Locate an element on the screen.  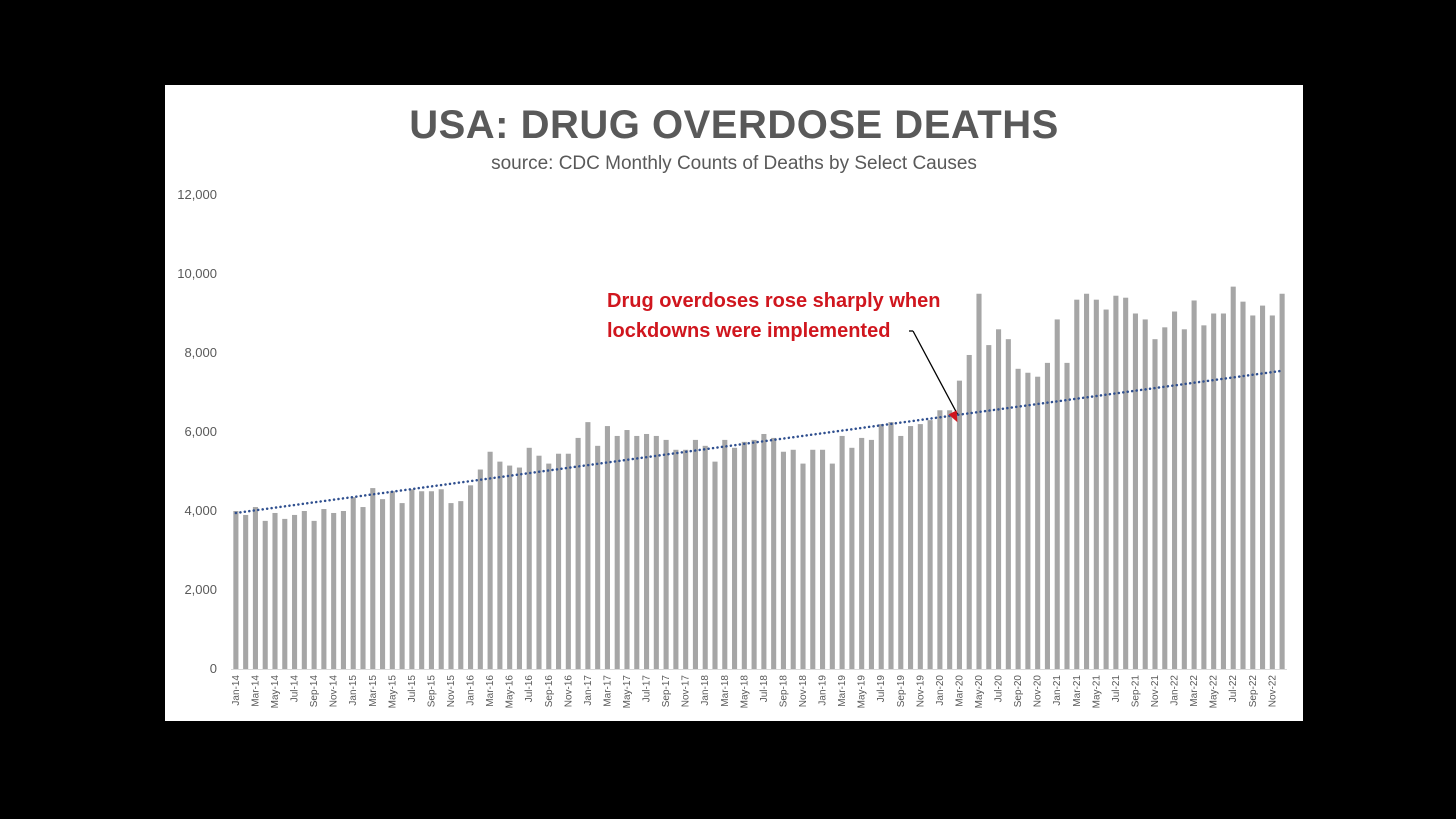
x-tick-label: Jul-17 is located at coordinates (647, 689).